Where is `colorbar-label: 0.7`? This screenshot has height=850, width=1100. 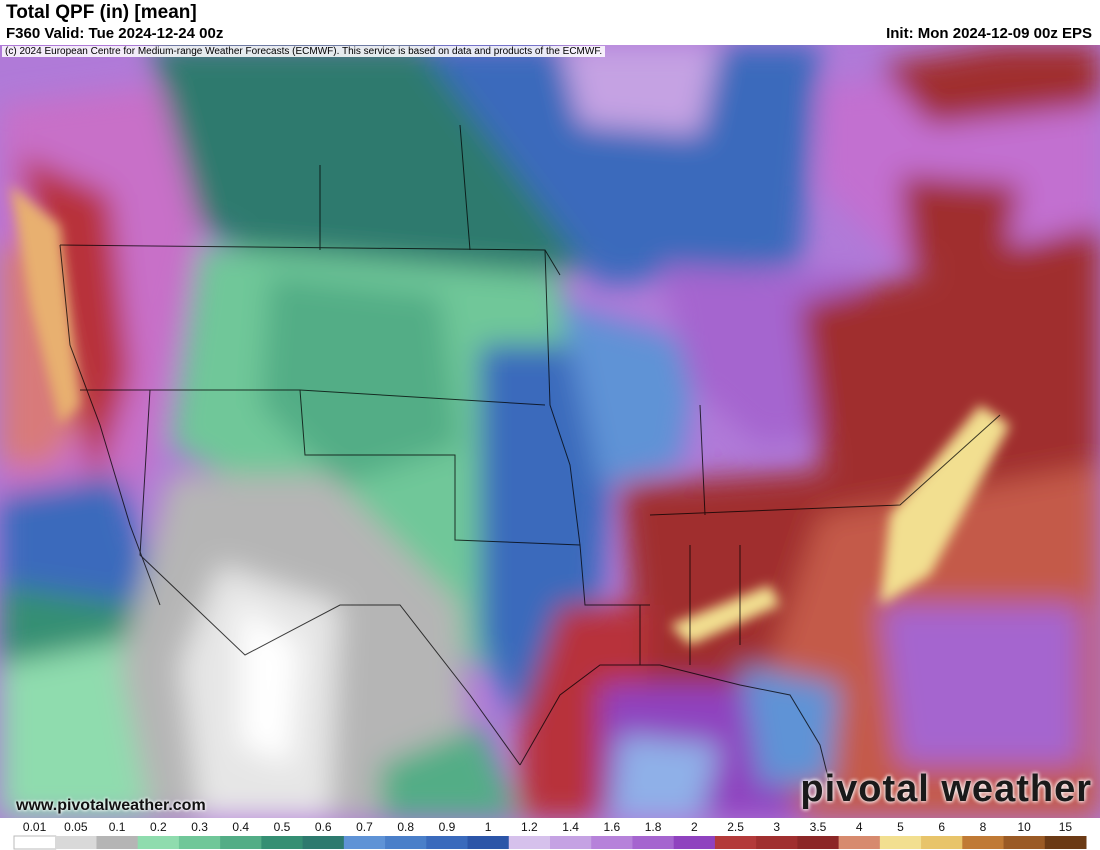
colorbar-label: 0.7 is located at coordinates (364, 827).